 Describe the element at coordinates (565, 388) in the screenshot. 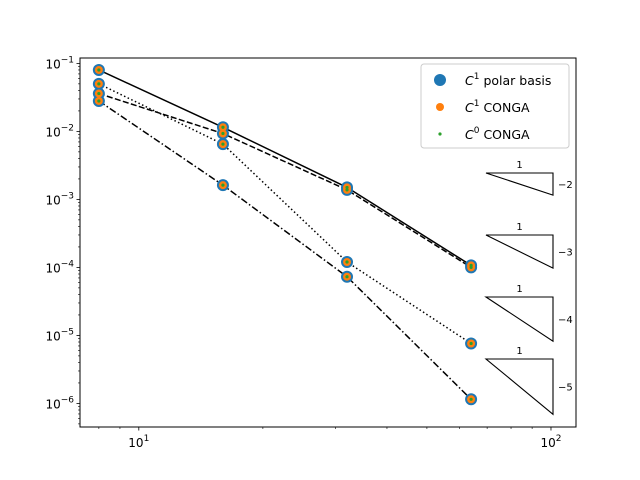

I see `slope-rate-label: −5` at that location.